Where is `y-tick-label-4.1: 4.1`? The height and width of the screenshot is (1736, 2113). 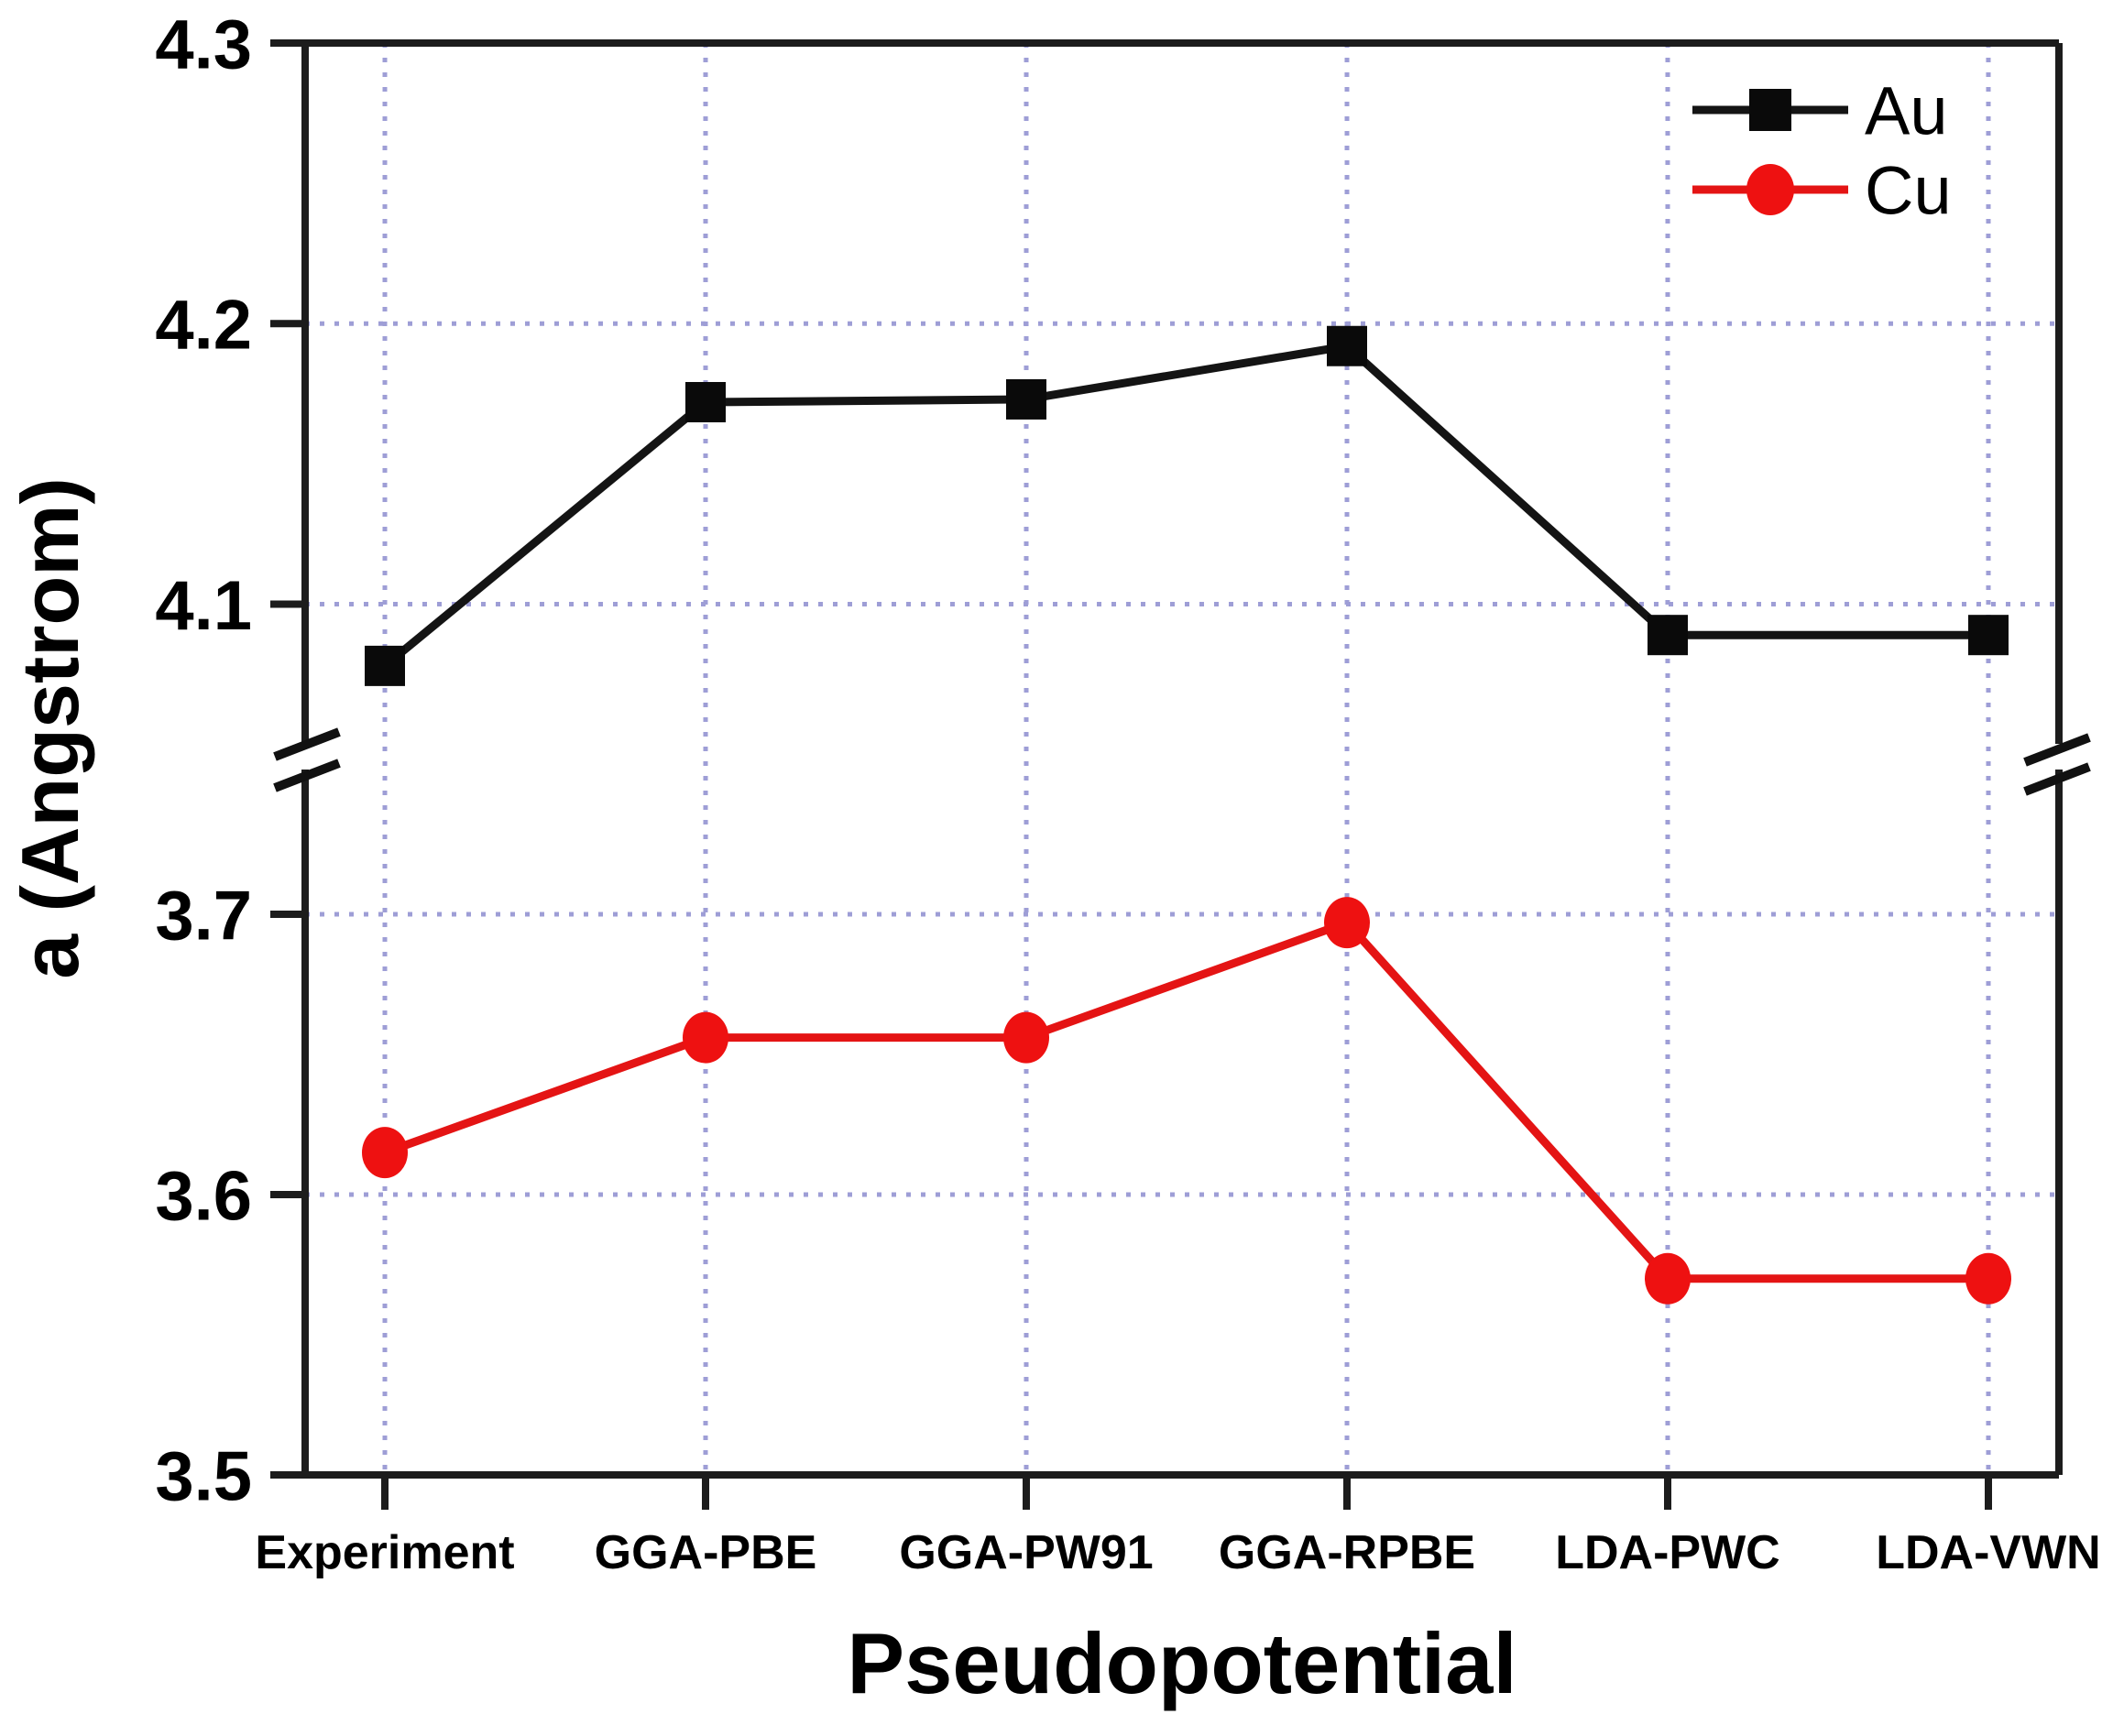 y-tick-label-4.1: 4.1 is located at coordinates (203, 606).